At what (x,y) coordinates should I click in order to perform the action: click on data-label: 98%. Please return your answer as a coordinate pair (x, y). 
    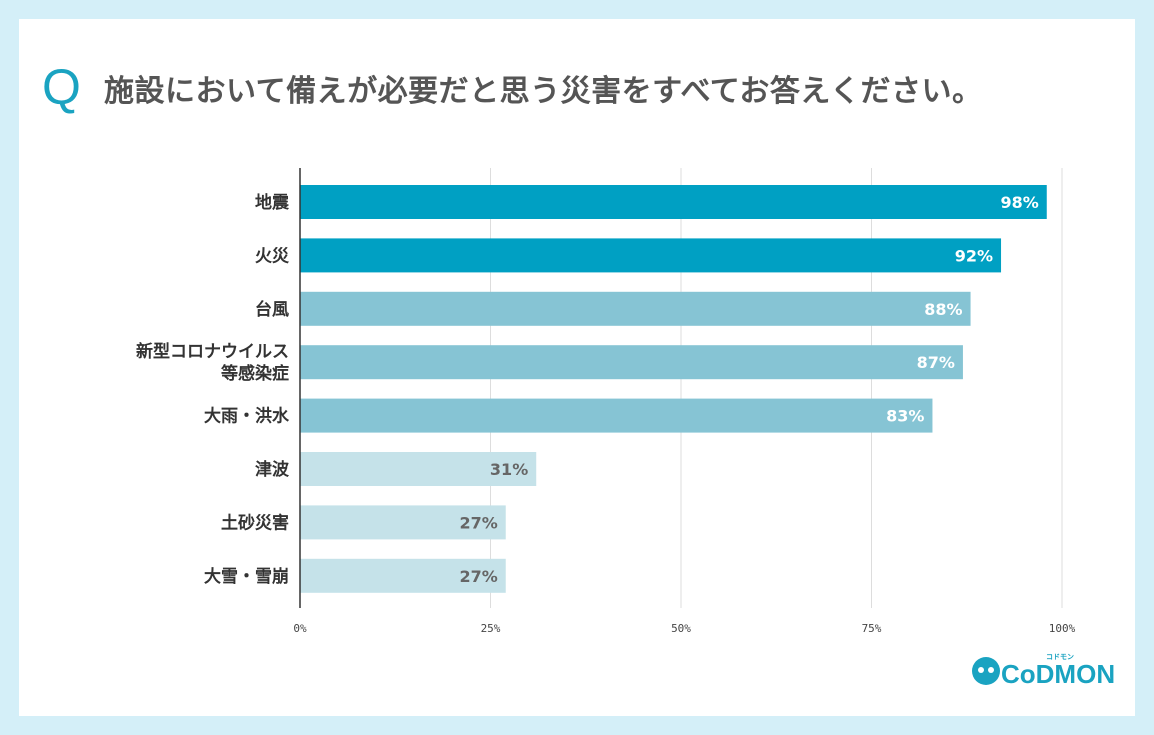
    Looking at the image, I should click on (1019, 202).